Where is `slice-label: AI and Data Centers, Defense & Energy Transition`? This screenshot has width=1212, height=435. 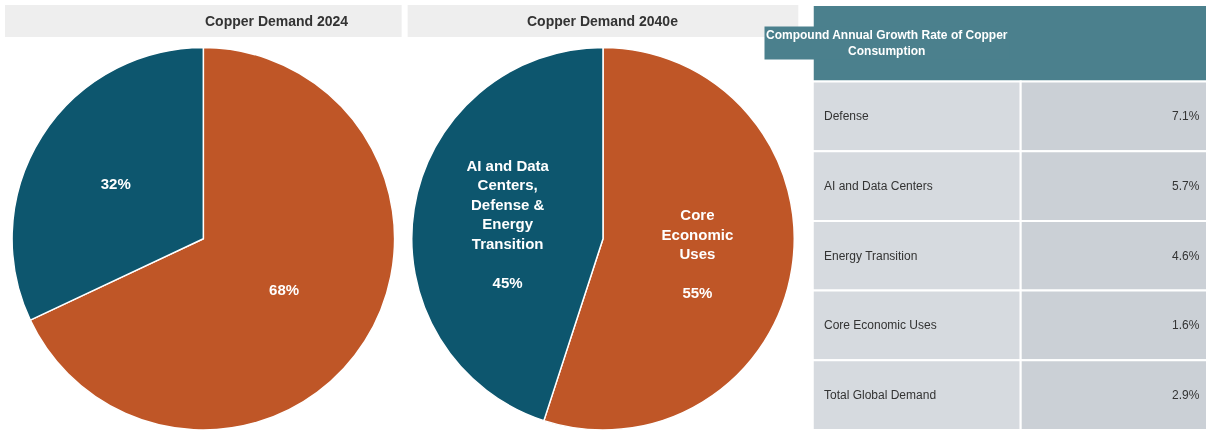 slice-label: AI and Data Centers, Defense & Energy Transition is located at coordinates (508, 204).